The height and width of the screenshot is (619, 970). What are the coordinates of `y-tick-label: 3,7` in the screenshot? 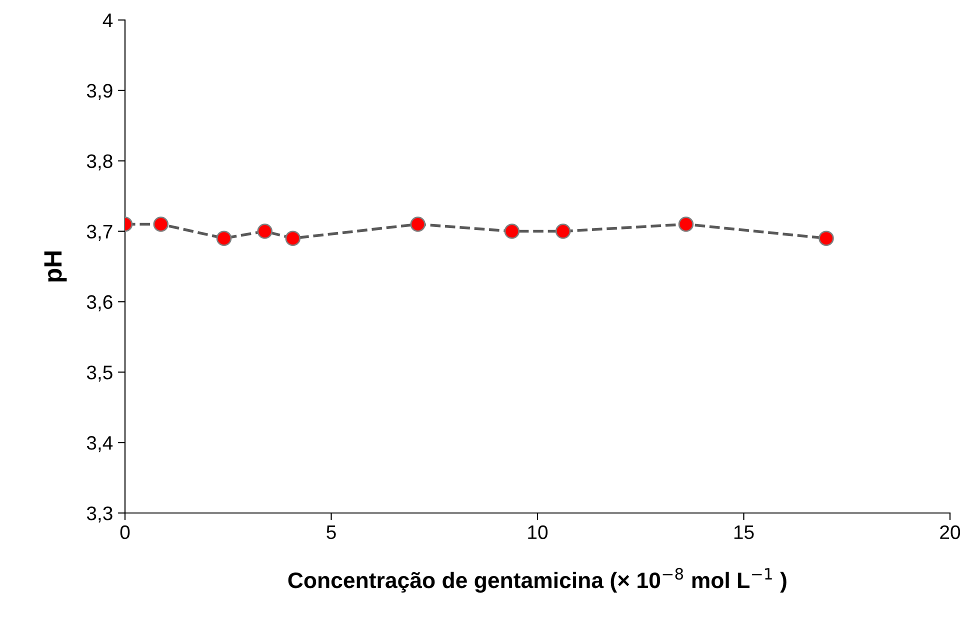 It's located at (99, 232).